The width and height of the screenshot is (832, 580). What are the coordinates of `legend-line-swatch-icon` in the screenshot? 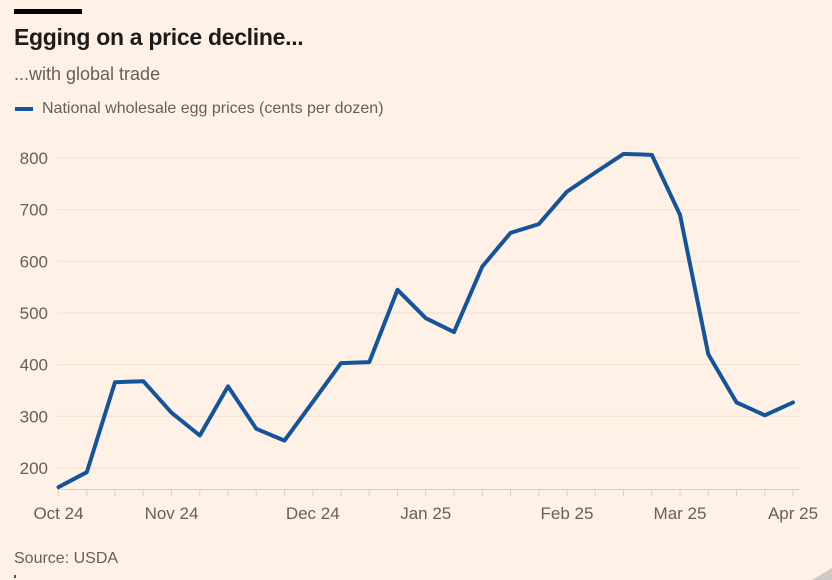 It's located at (24, 109).